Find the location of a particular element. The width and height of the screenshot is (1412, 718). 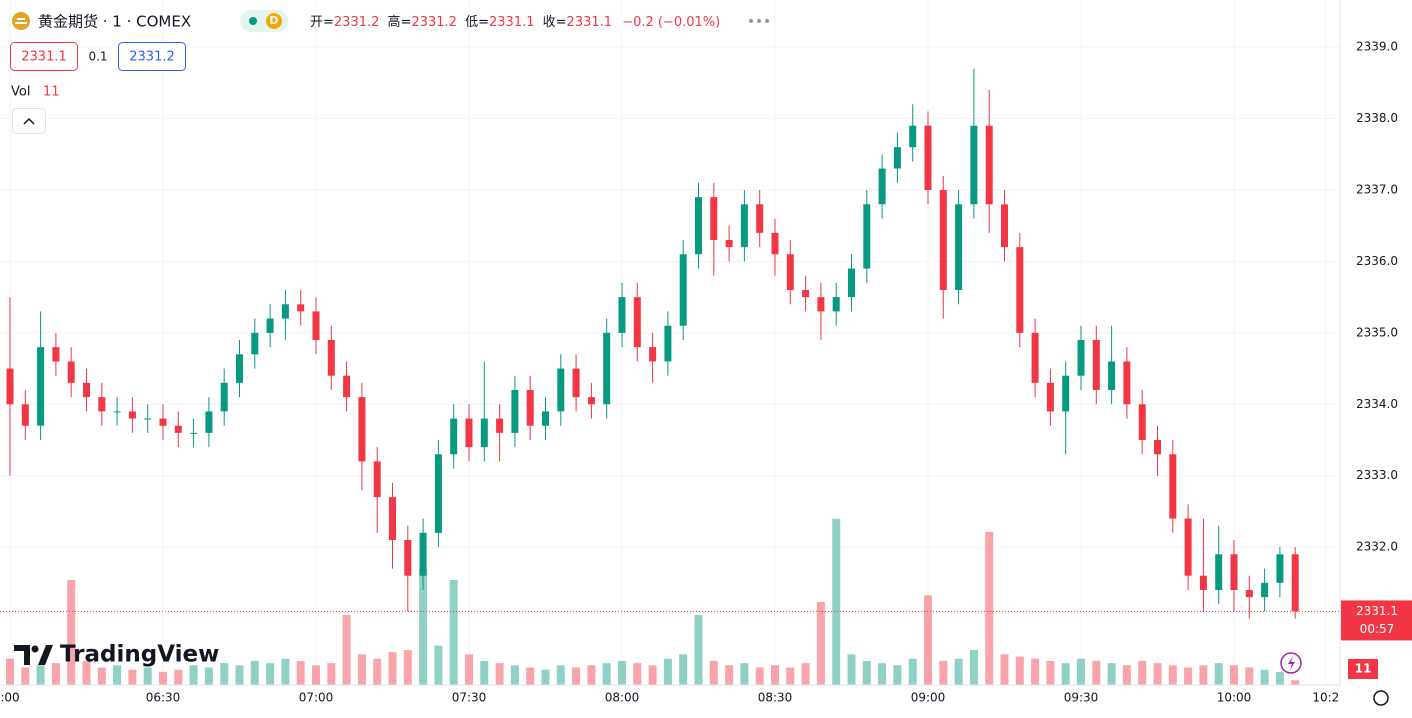

change: −0.2 (−0.01%) is located at coordinates (671, 22).